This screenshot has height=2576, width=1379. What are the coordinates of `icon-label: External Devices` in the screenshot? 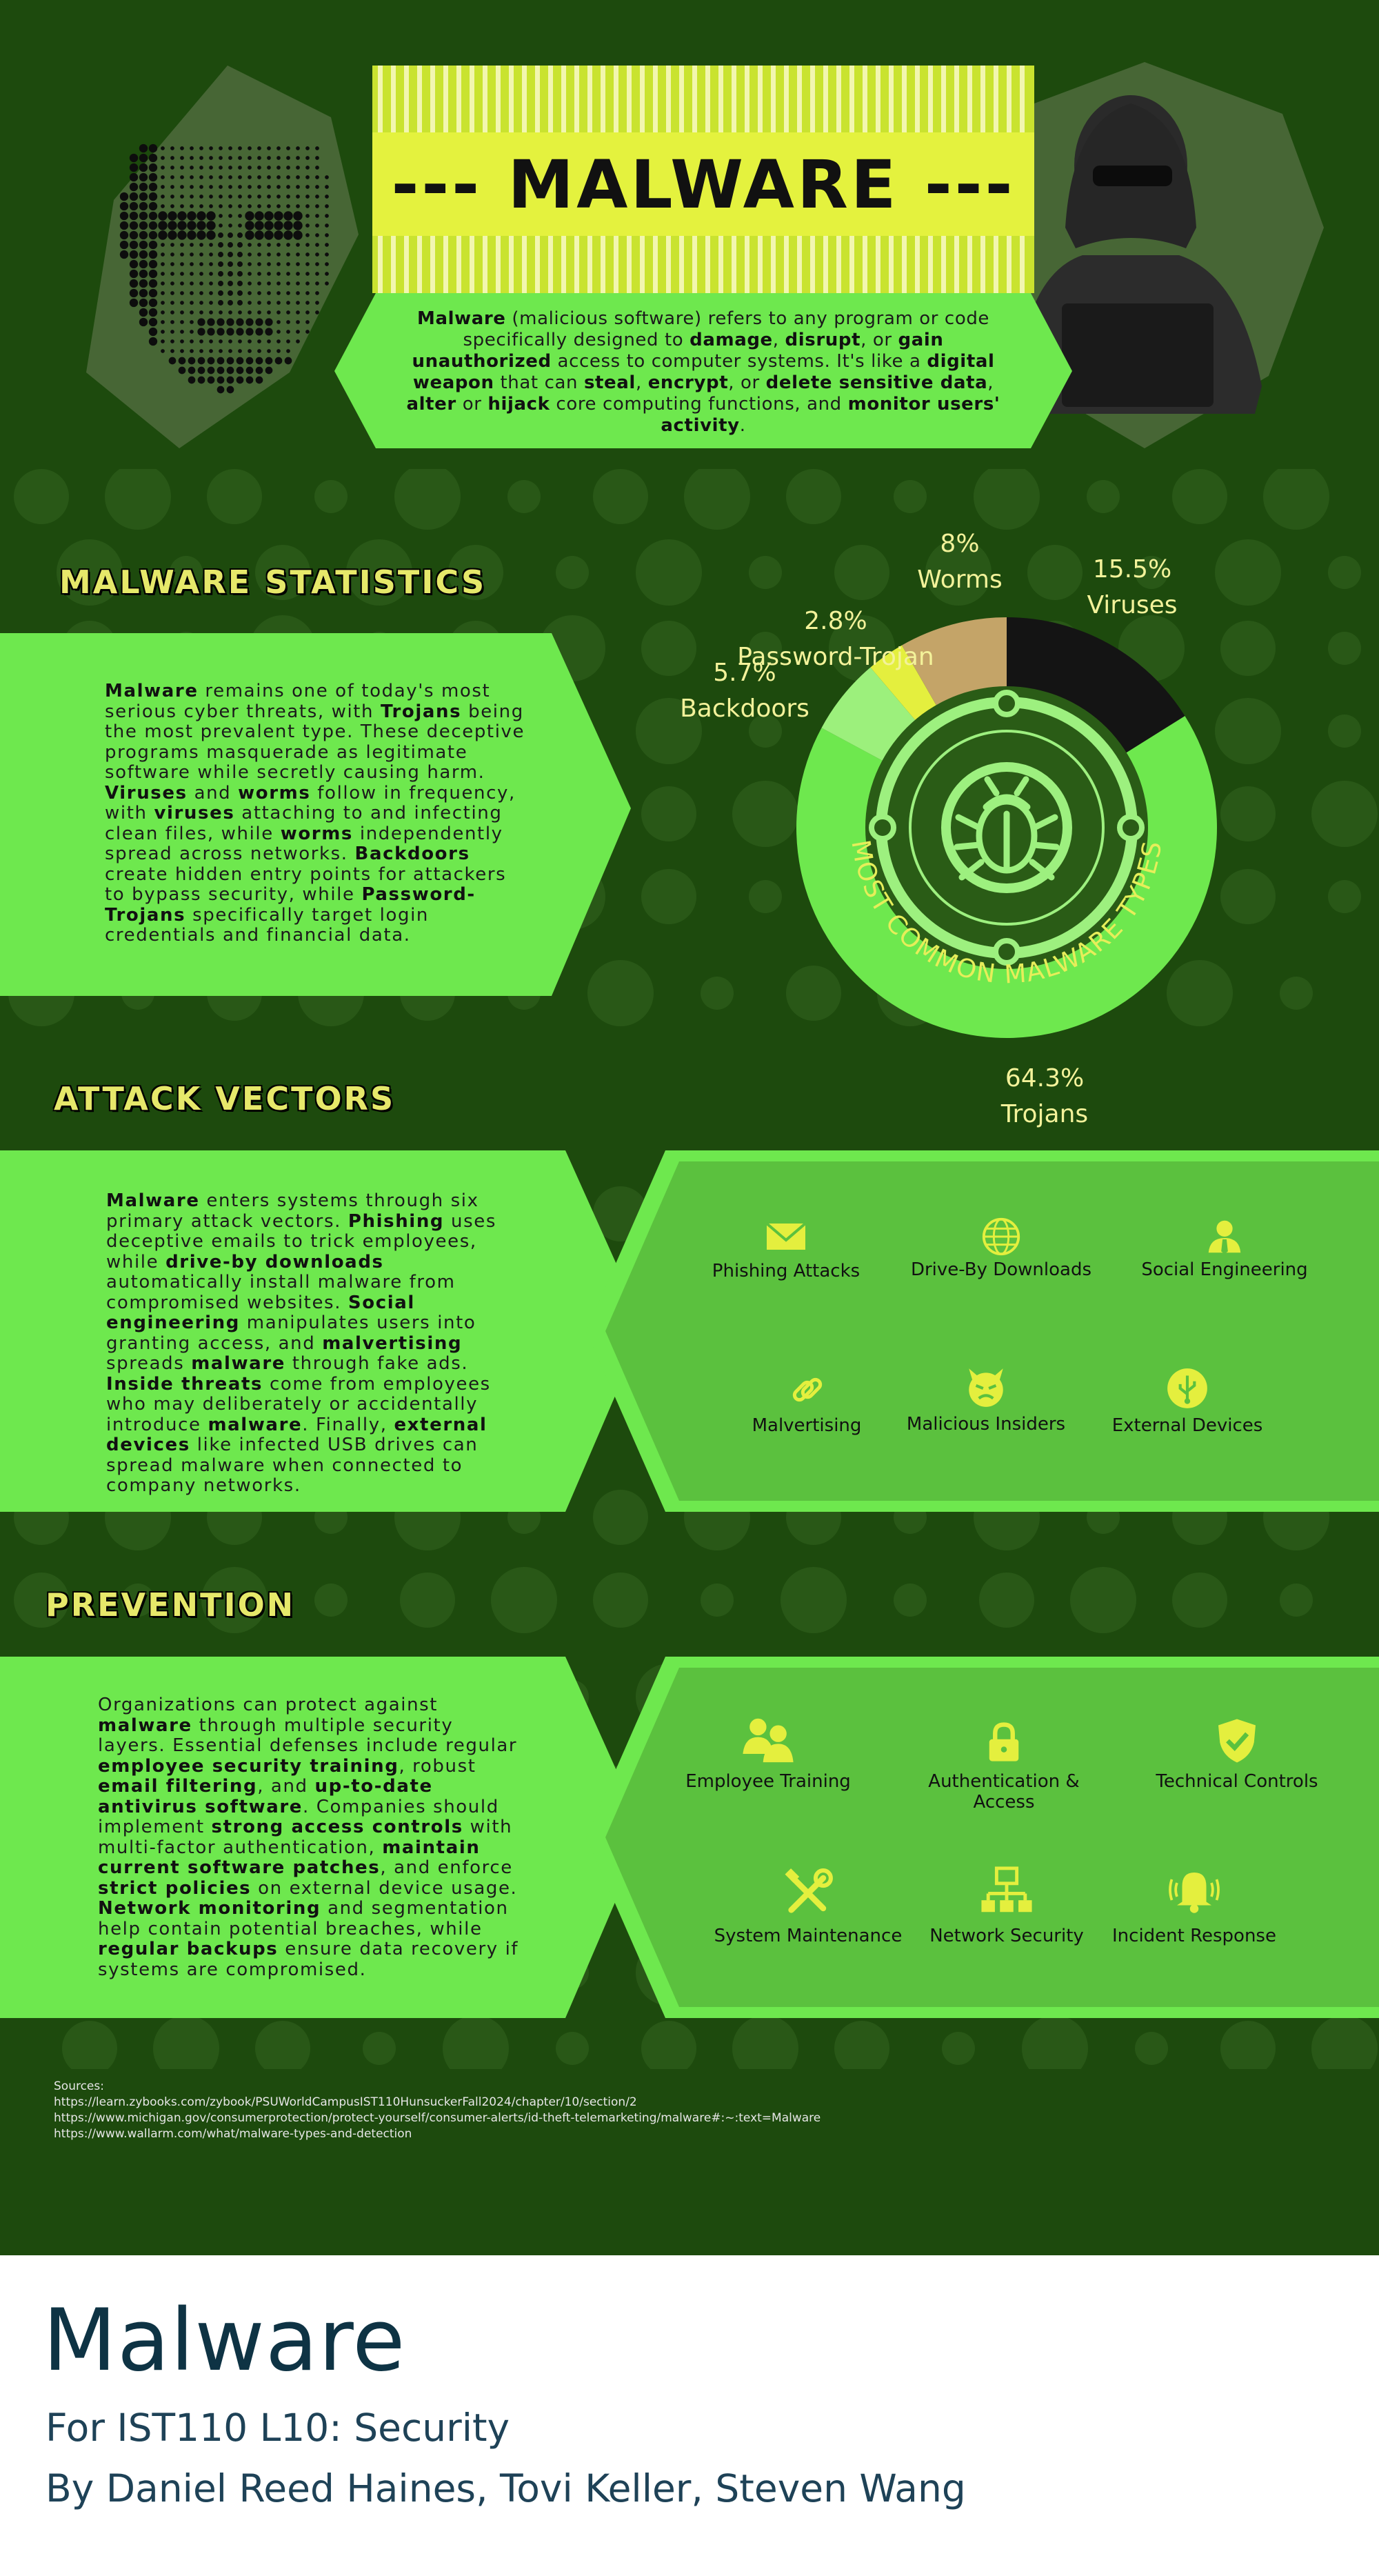 It's located at (1187, 1425).